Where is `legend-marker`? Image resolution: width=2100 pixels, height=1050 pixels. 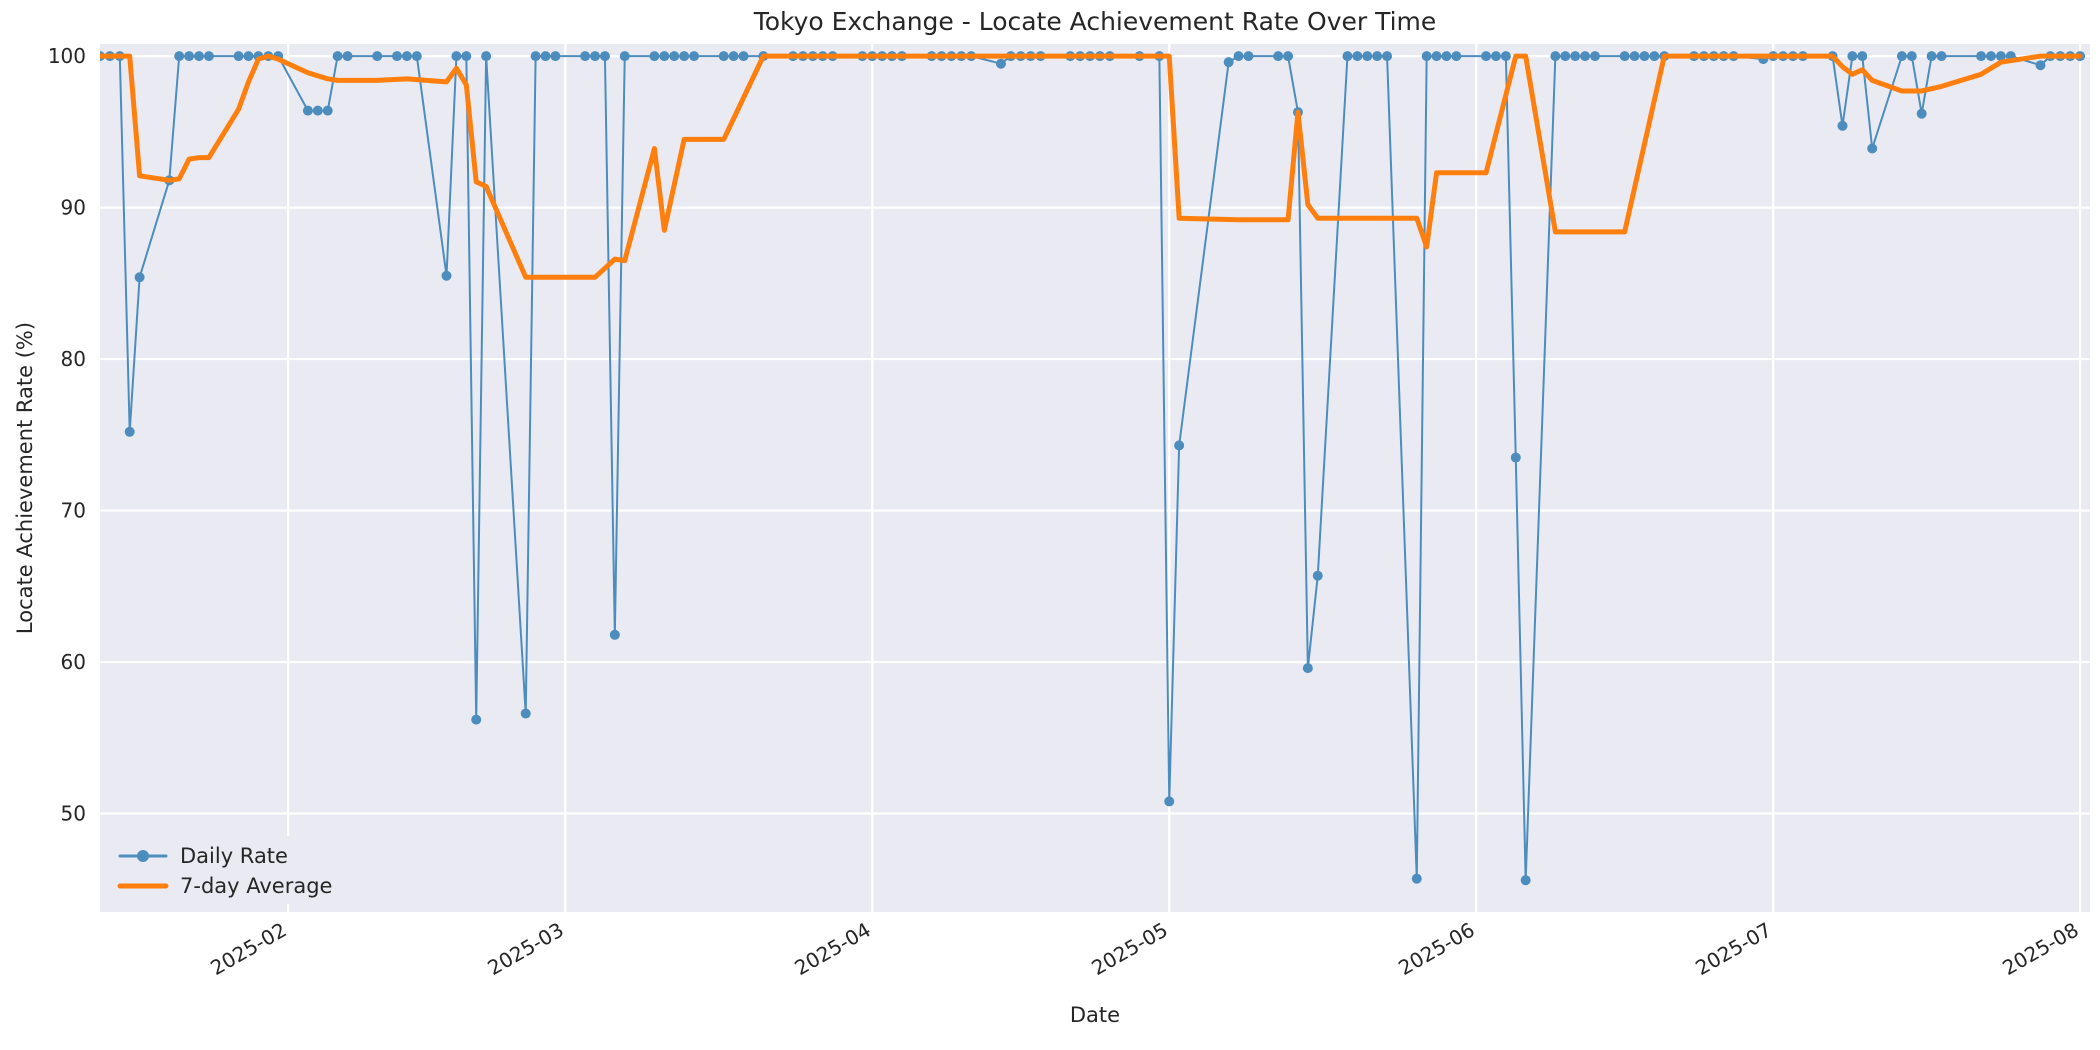 legend-marker is located at coordinates (143, 856).